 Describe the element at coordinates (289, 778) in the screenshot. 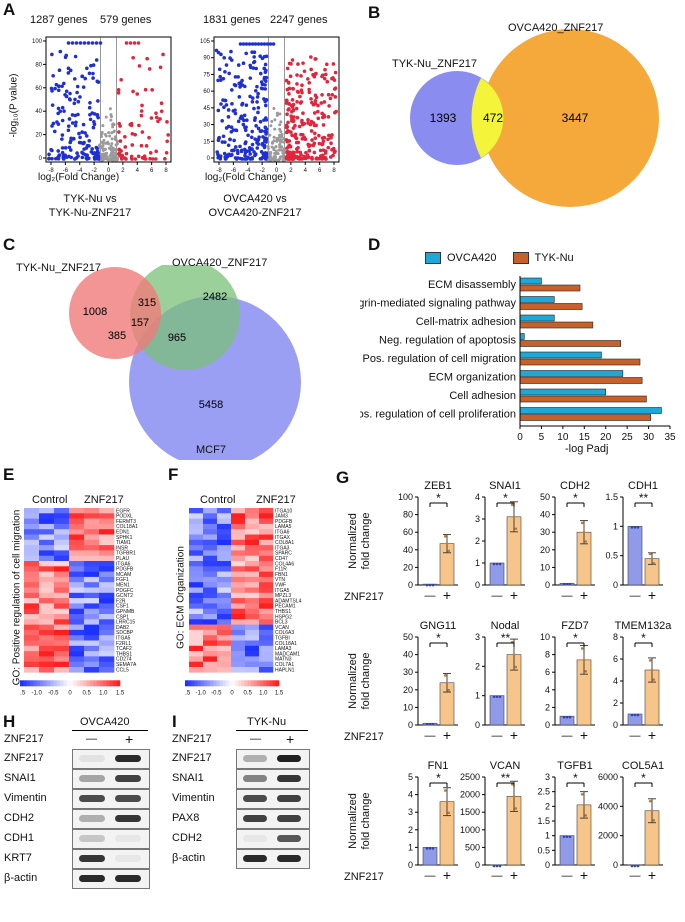

I see `blot-i-band-znf217` at that location.